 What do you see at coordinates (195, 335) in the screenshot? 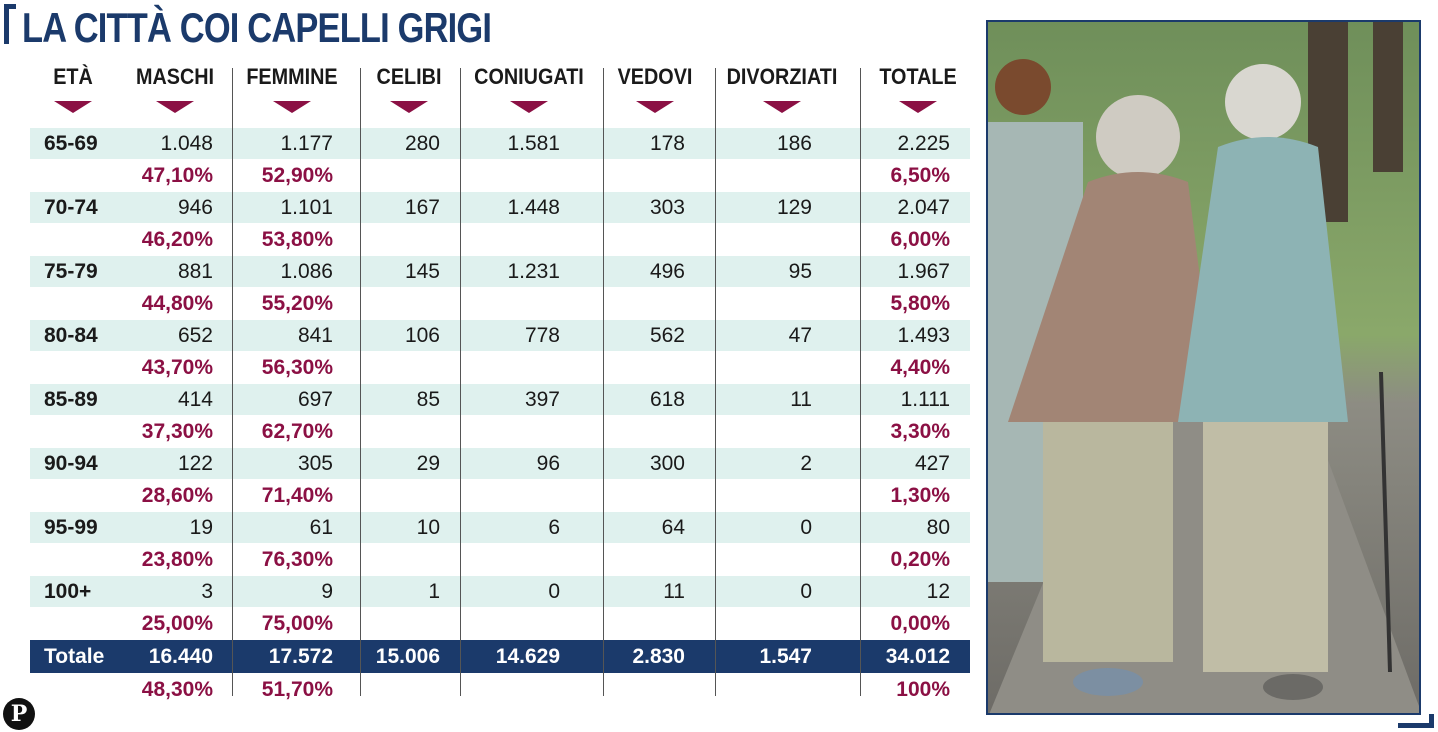
I see `value-cell: 652` at bounding box center [195, 335].